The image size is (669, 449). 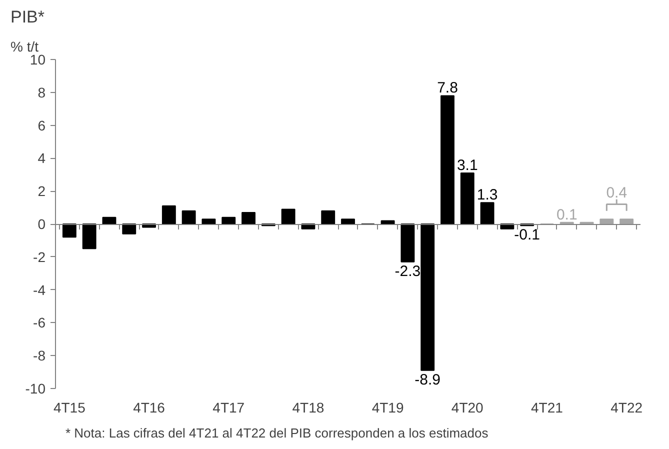 I want to click on x-tick-label: 4T17, so click(x=228, y=408).